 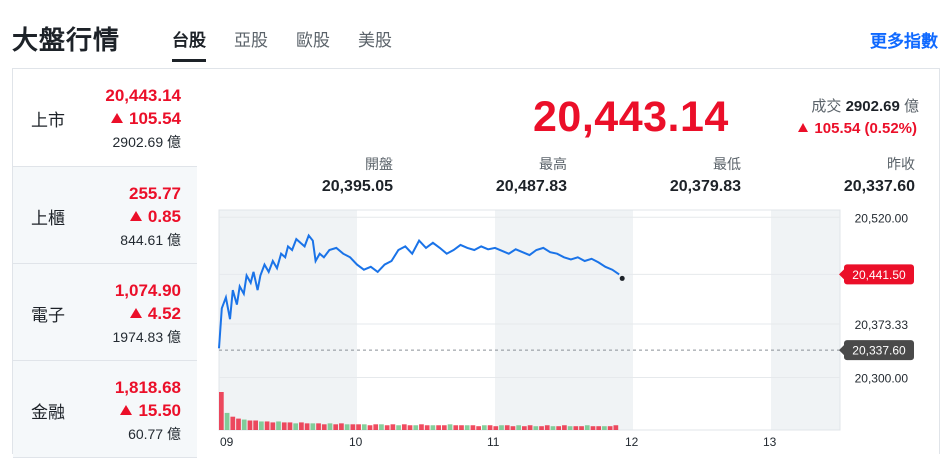 What do you see at coordinates (189, 44) in the screenshot?
I see `tab-taiwan: 台股` at bounding box center [189, 44].